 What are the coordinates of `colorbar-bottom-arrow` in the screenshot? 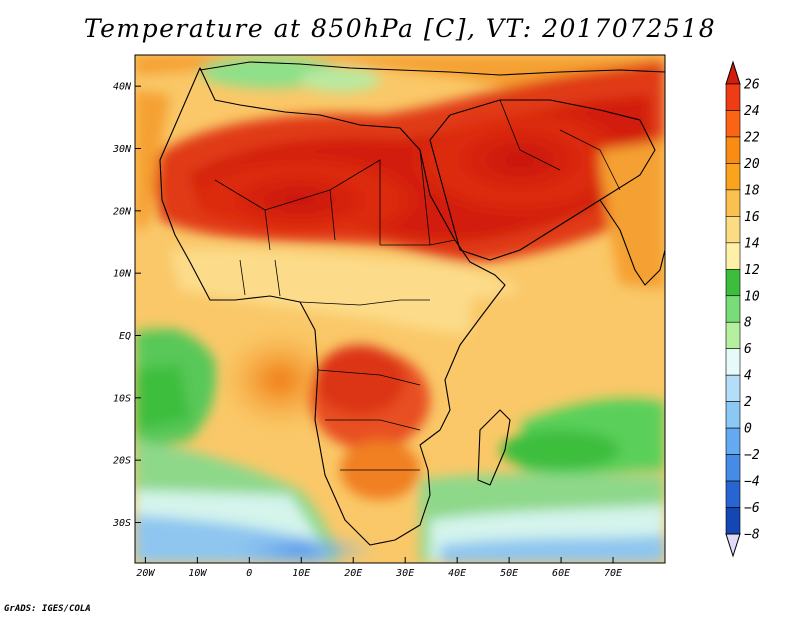 It's located at (733, 545).